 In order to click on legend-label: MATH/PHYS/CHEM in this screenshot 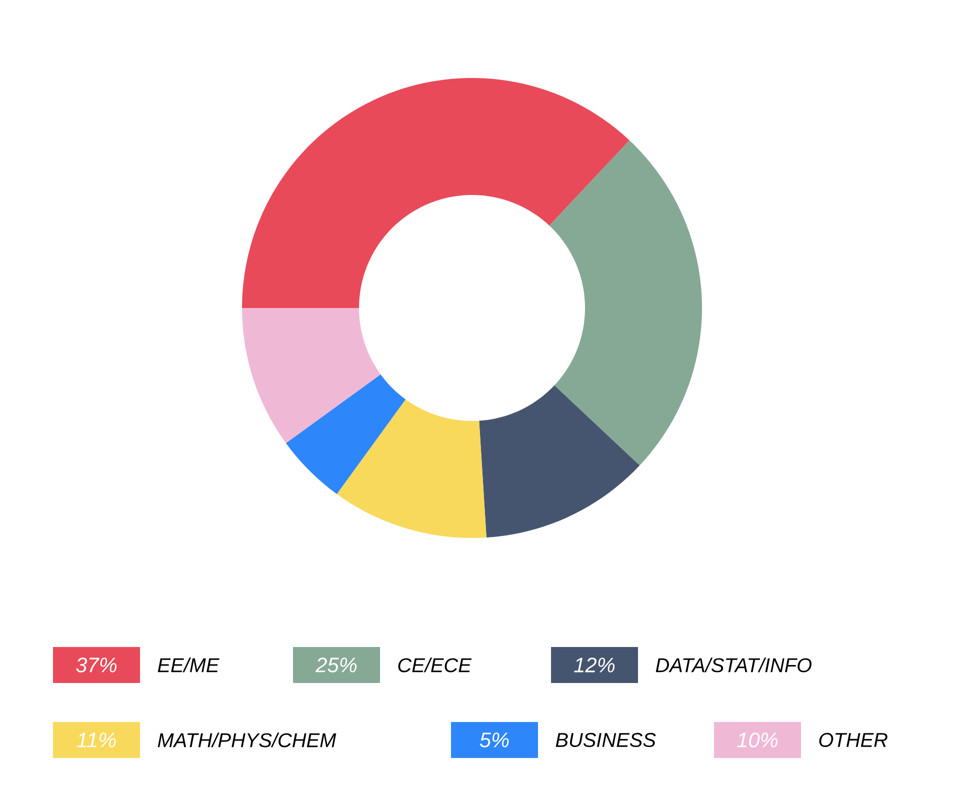, I will do `click(247, 740)`.